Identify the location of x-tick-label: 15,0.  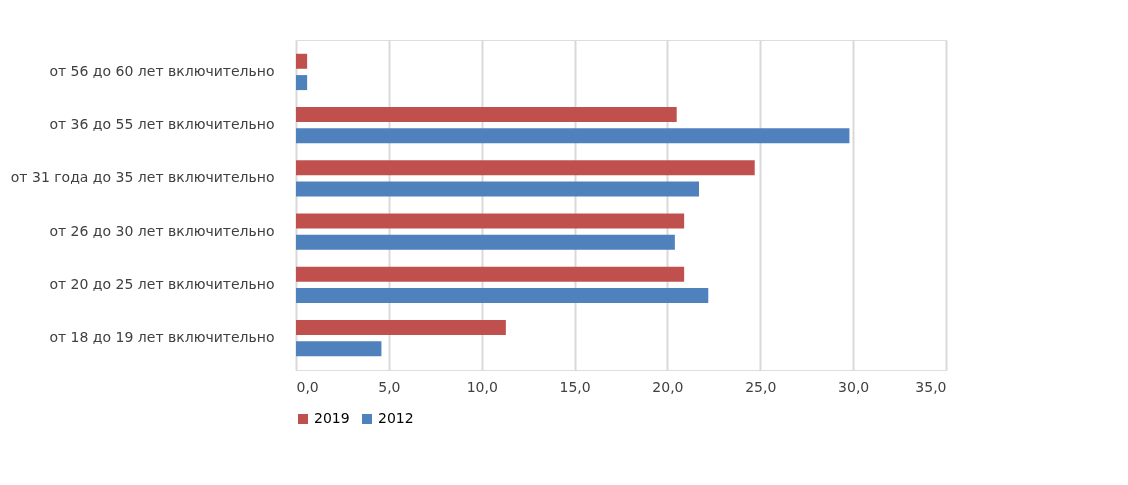
(575, 386).